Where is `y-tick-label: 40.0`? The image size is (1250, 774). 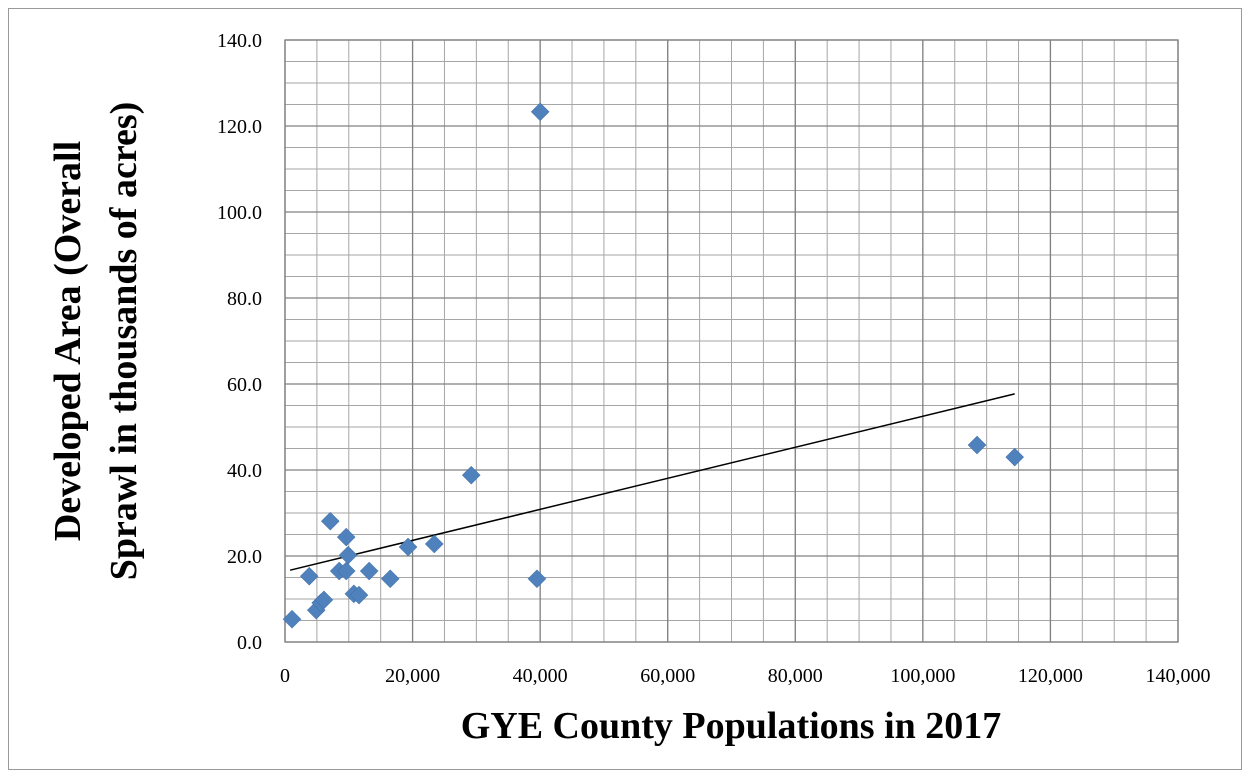 y-tick-label: 40.0 is located at coordinates (244, 471).